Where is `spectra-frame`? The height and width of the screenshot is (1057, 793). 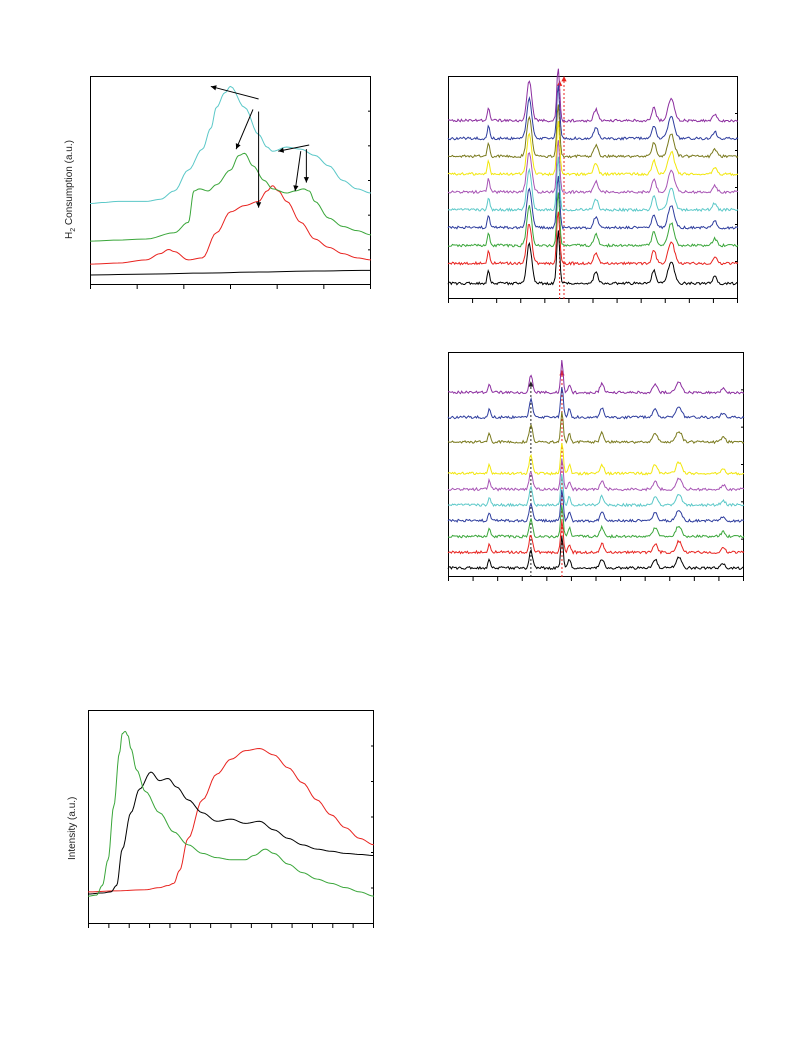 spectra-frame is located at coordinates (231, 817).